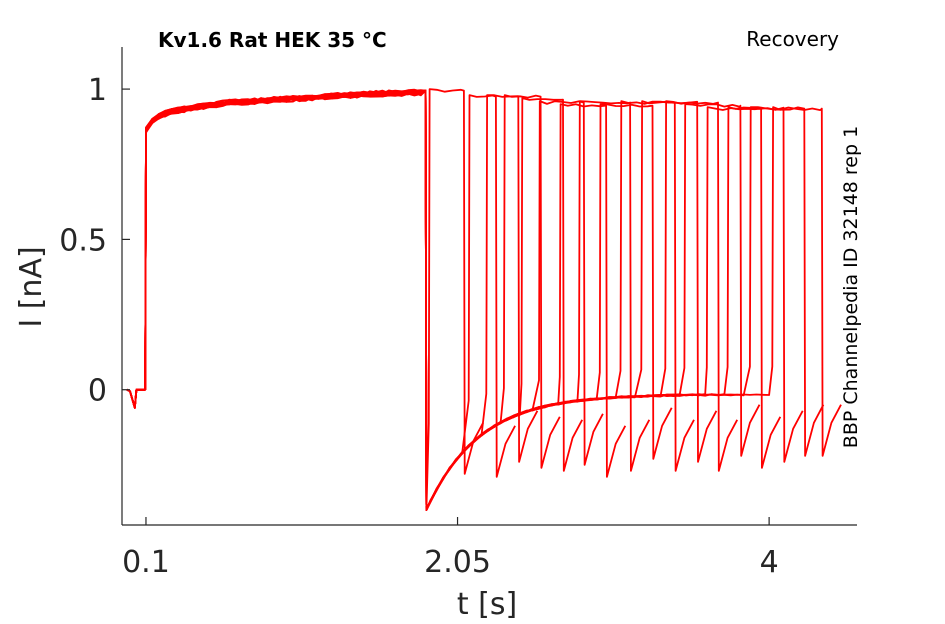 This screenshot has height=624, width=945. What do you see at coordinates (97, 391) in the screenshot?
I see `y-tick-label: 0` at bounding box center [97, 391].